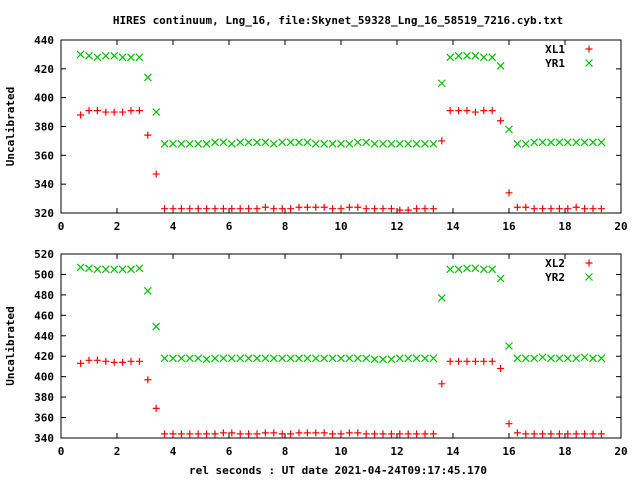 The height and width of the screenshot is (480, 640). Describe the element at coordinates (173, 451) in the screenshot. I see `x-tick-label: 4` at that location.